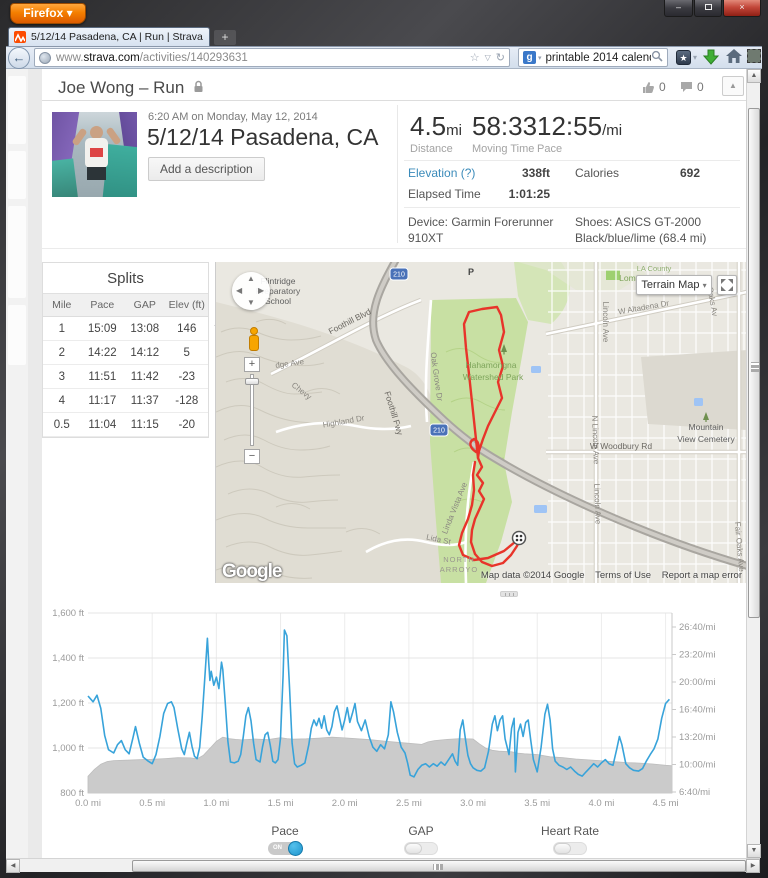 The height and width of the screenshot is (878, 768). I want to click on scroll-down-icon: ▼, so click(754, 850).